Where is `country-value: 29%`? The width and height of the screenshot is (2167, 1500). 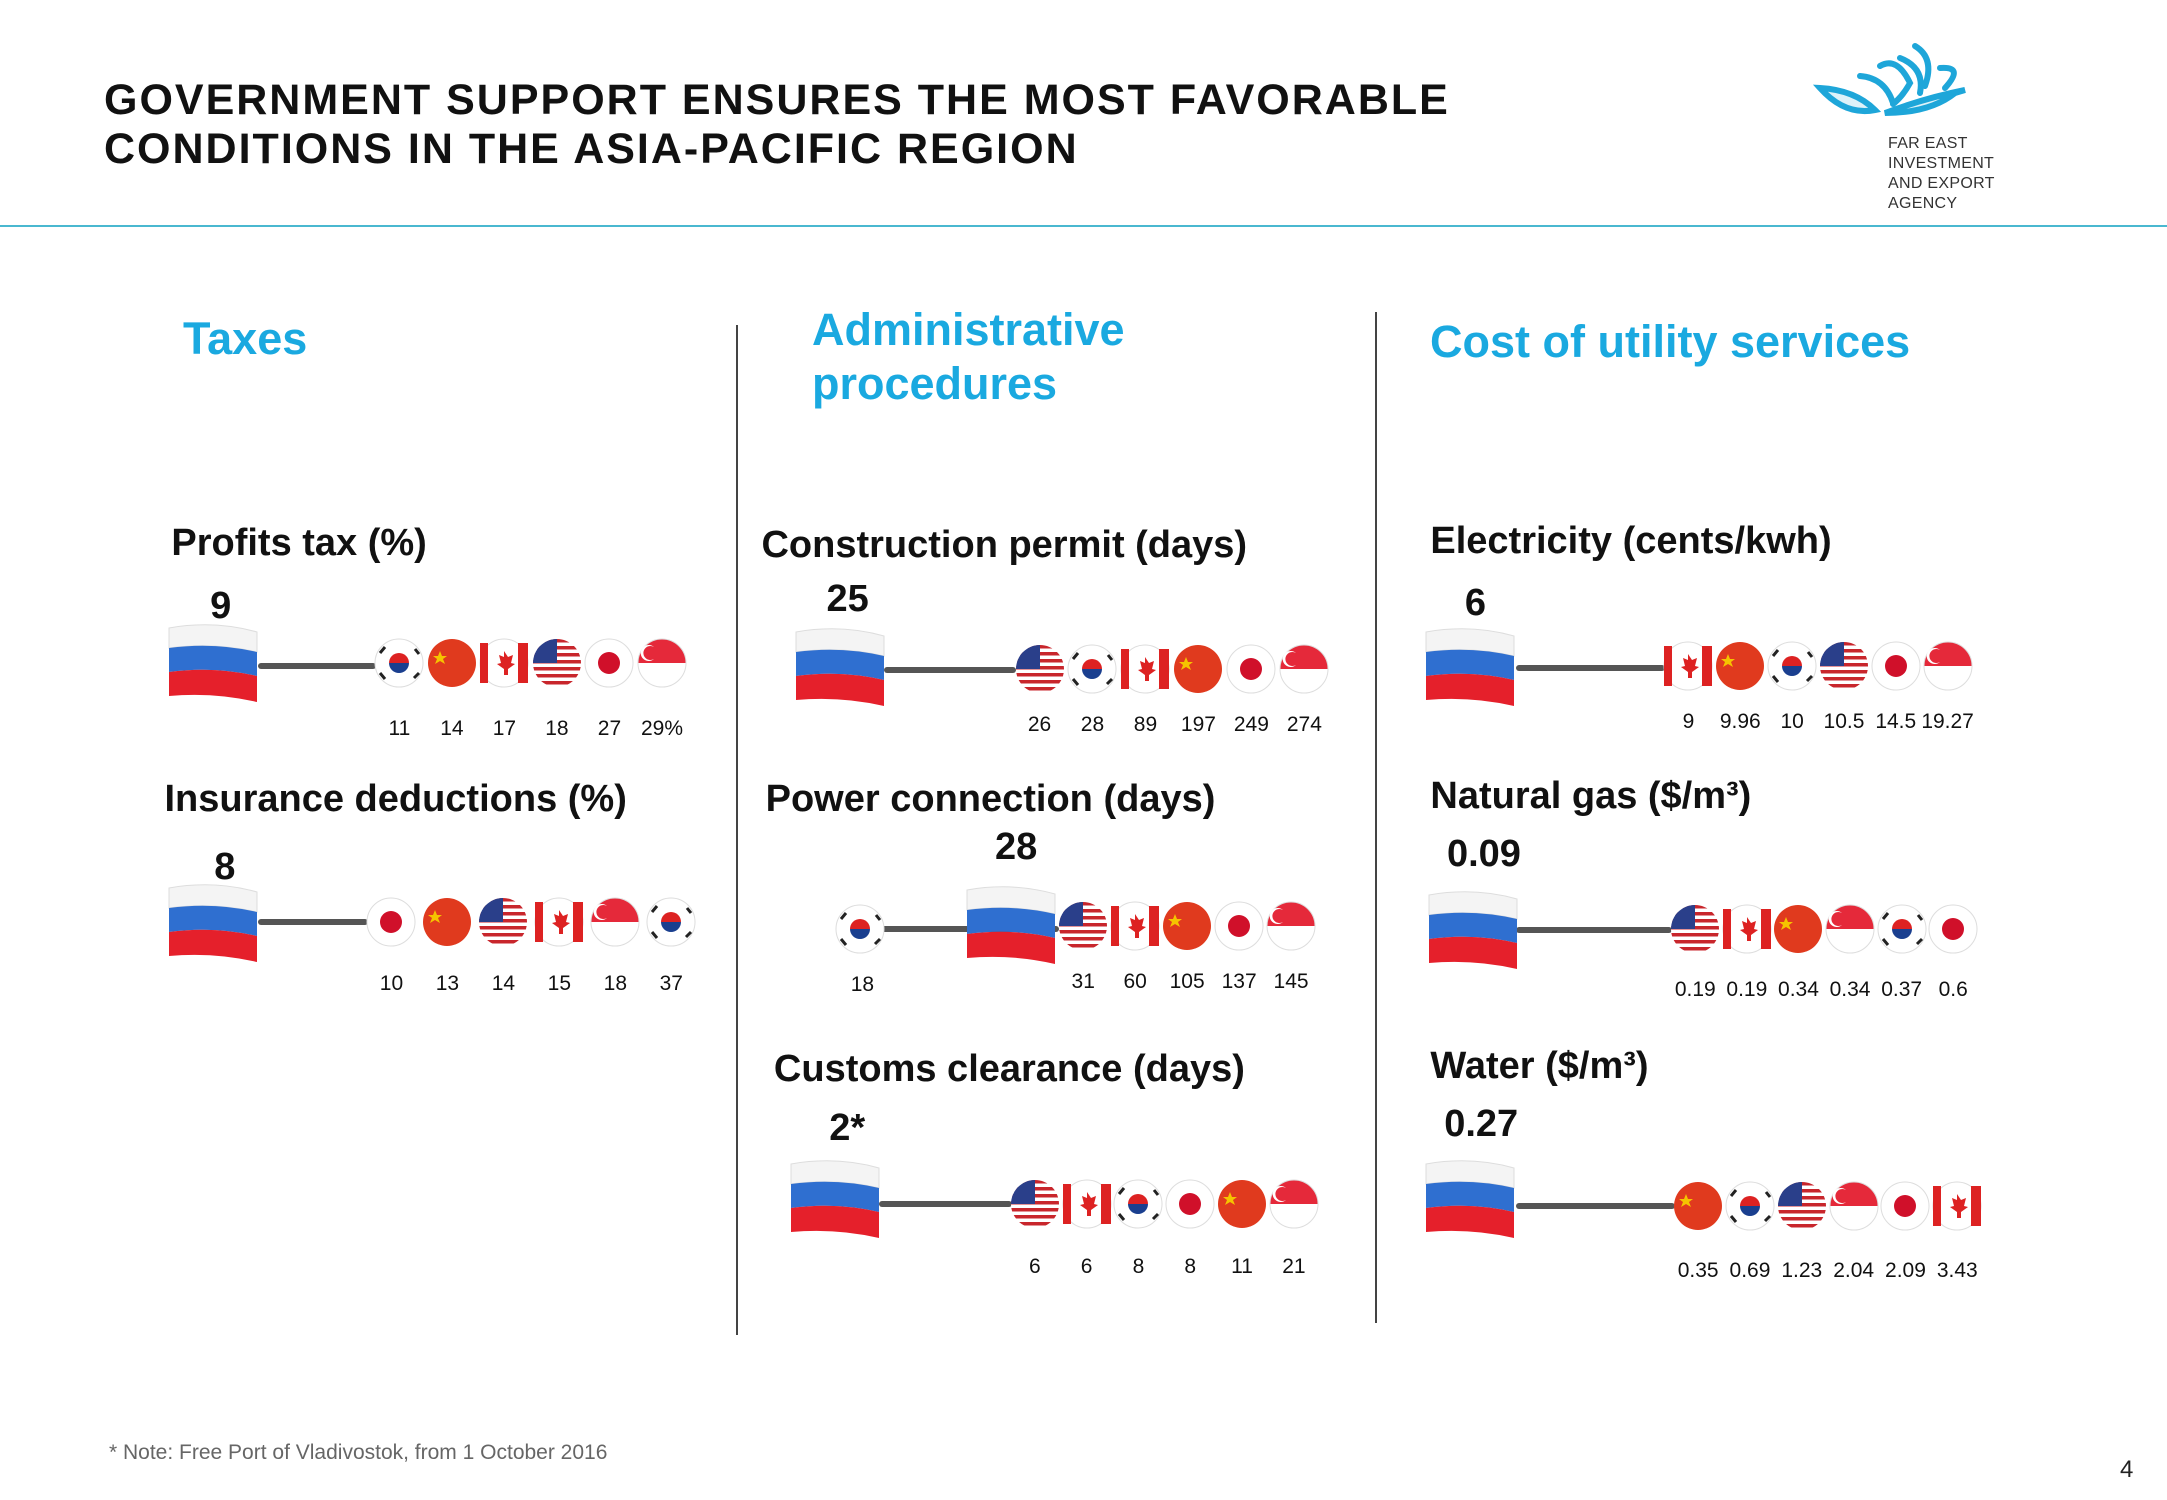
country-value: 29% is located at coordinates (661, 729).